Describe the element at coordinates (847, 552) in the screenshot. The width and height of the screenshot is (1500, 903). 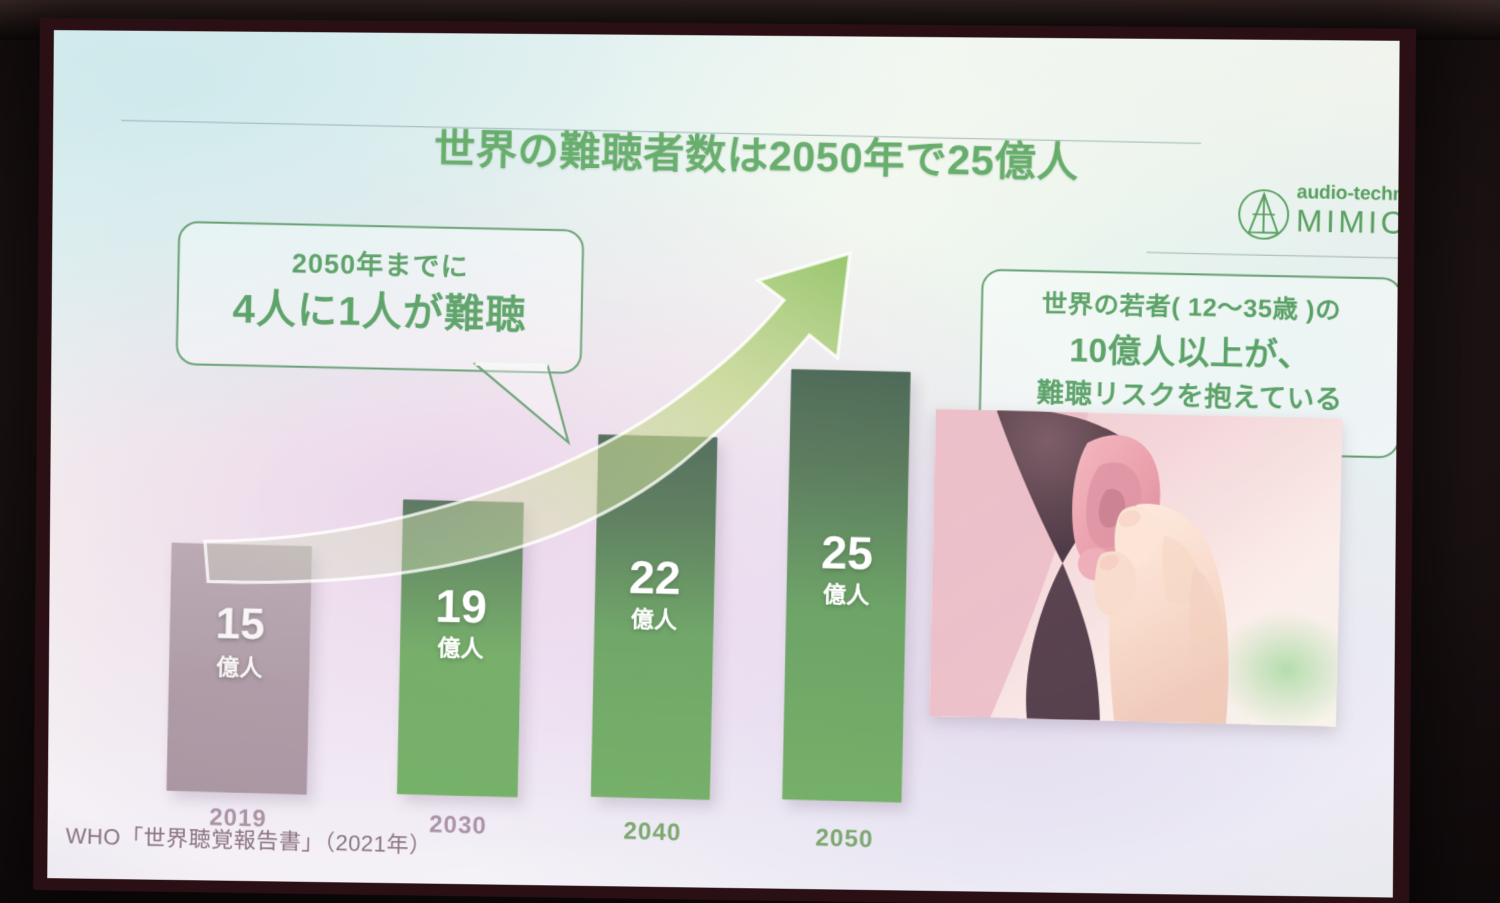
I see `bar-value-2050: 25` at that location.